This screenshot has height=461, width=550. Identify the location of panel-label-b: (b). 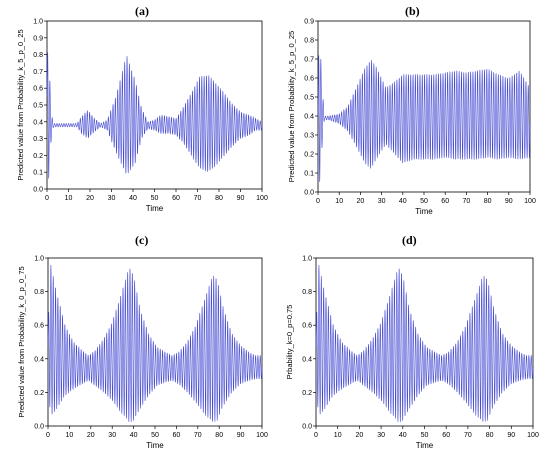
(412, 11).